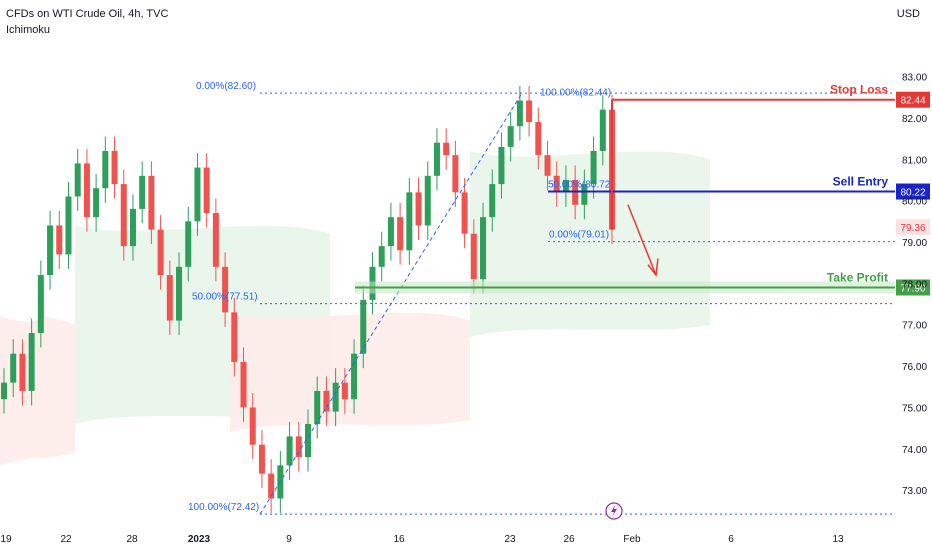 The height and width of the screenshot is (550, 932). What do you see at coordinates (914, 78) in the screenshot?
I see `y-tick-label: 83.00` at bounding box center [914, 78].